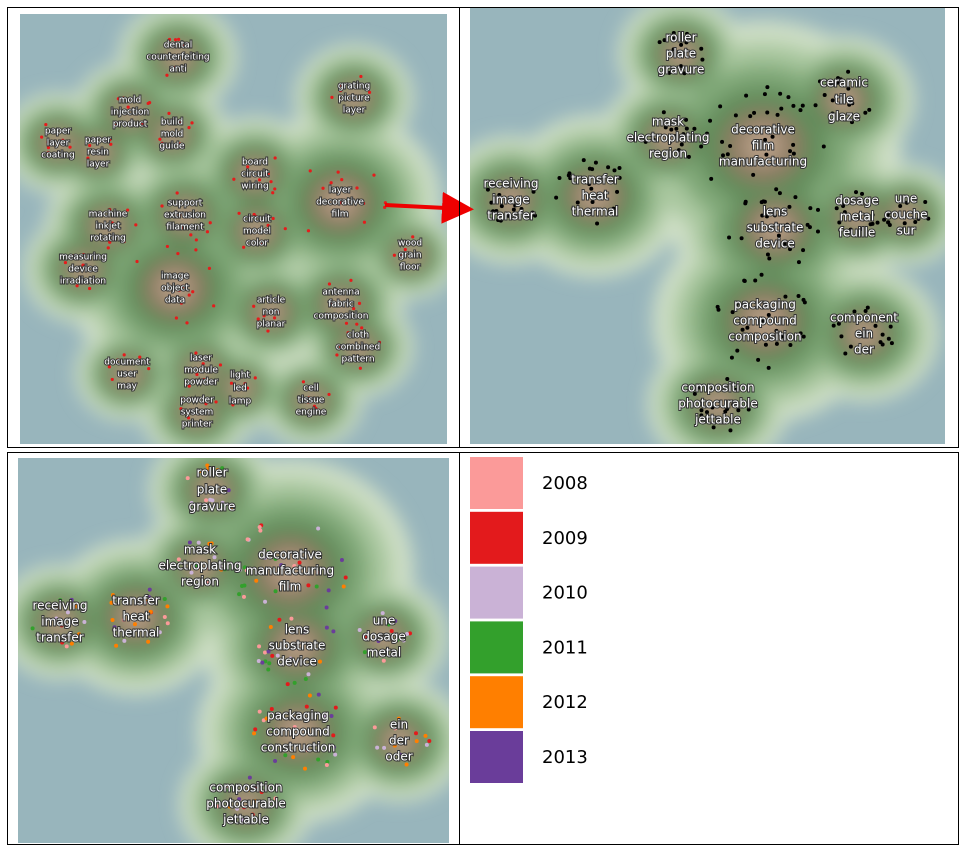  What do you see at coordinates (130, 113) in the screenshot?
I see `cluster-label: injection` at bounding box center [130, 113].